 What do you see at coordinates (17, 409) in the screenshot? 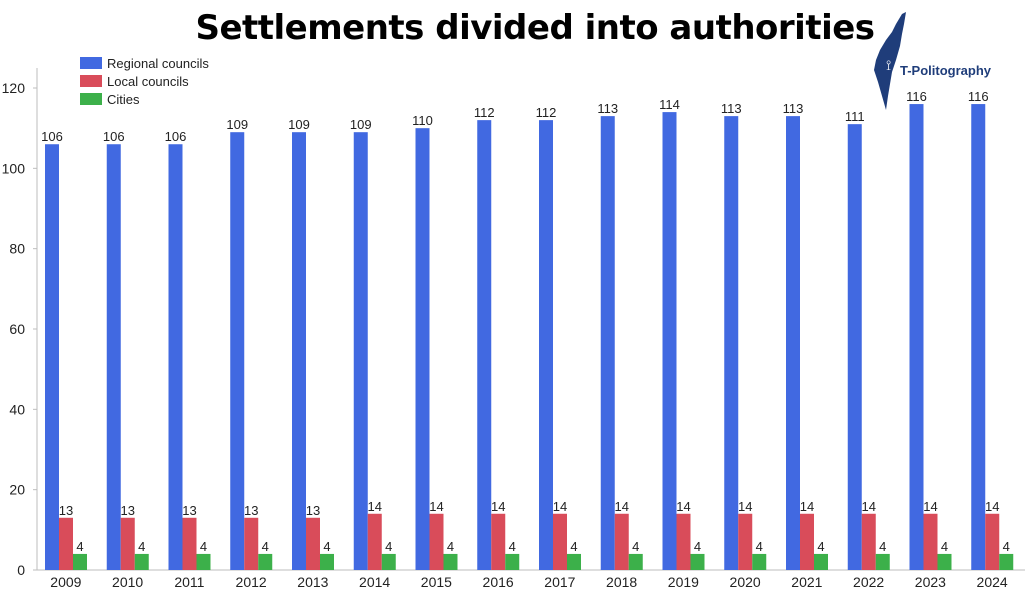
I see `y-tick-label: 40` at bounding box center [17, 409].